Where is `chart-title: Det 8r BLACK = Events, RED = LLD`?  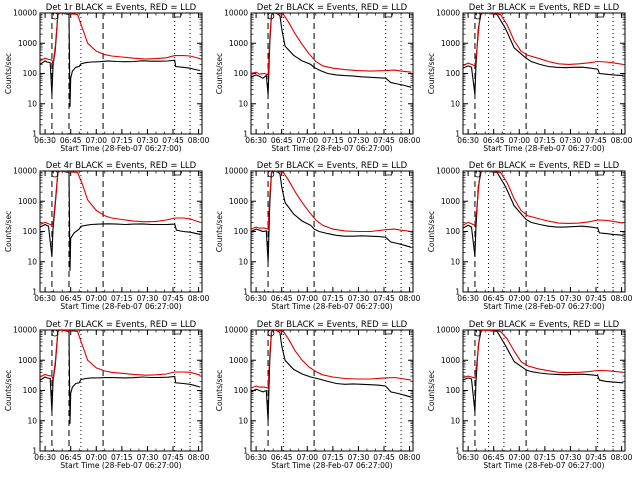 chart-title: Det 8r BLACK = Events, RED = LLD is located at coordinates (332, 325).